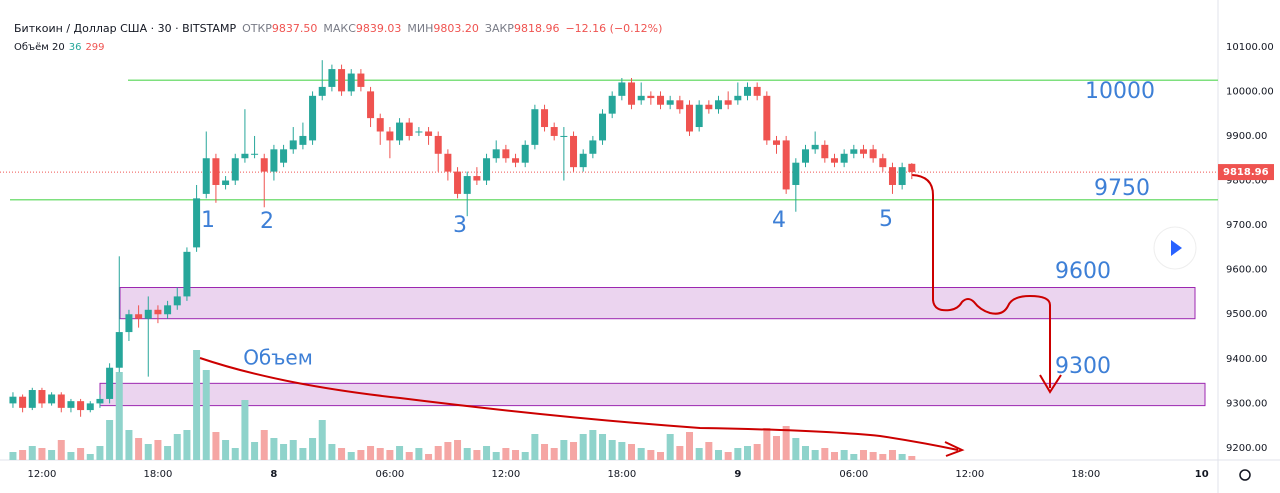 The width and height of the screenshot is (1280, 493). What do you see at coordinates (1176, 248) in the screenshot?
I see `play-icon` at bounding box center [1176, 248].